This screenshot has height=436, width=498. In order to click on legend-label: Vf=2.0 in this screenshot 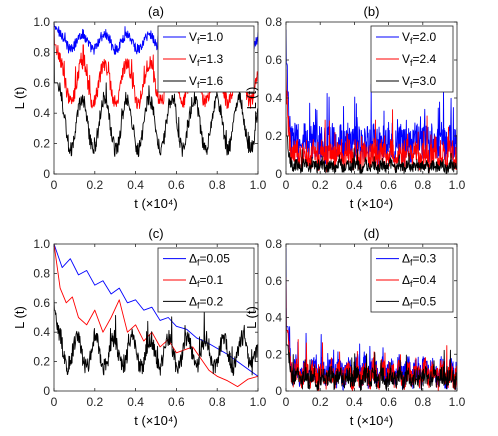, I will do `click(419, 38)`.